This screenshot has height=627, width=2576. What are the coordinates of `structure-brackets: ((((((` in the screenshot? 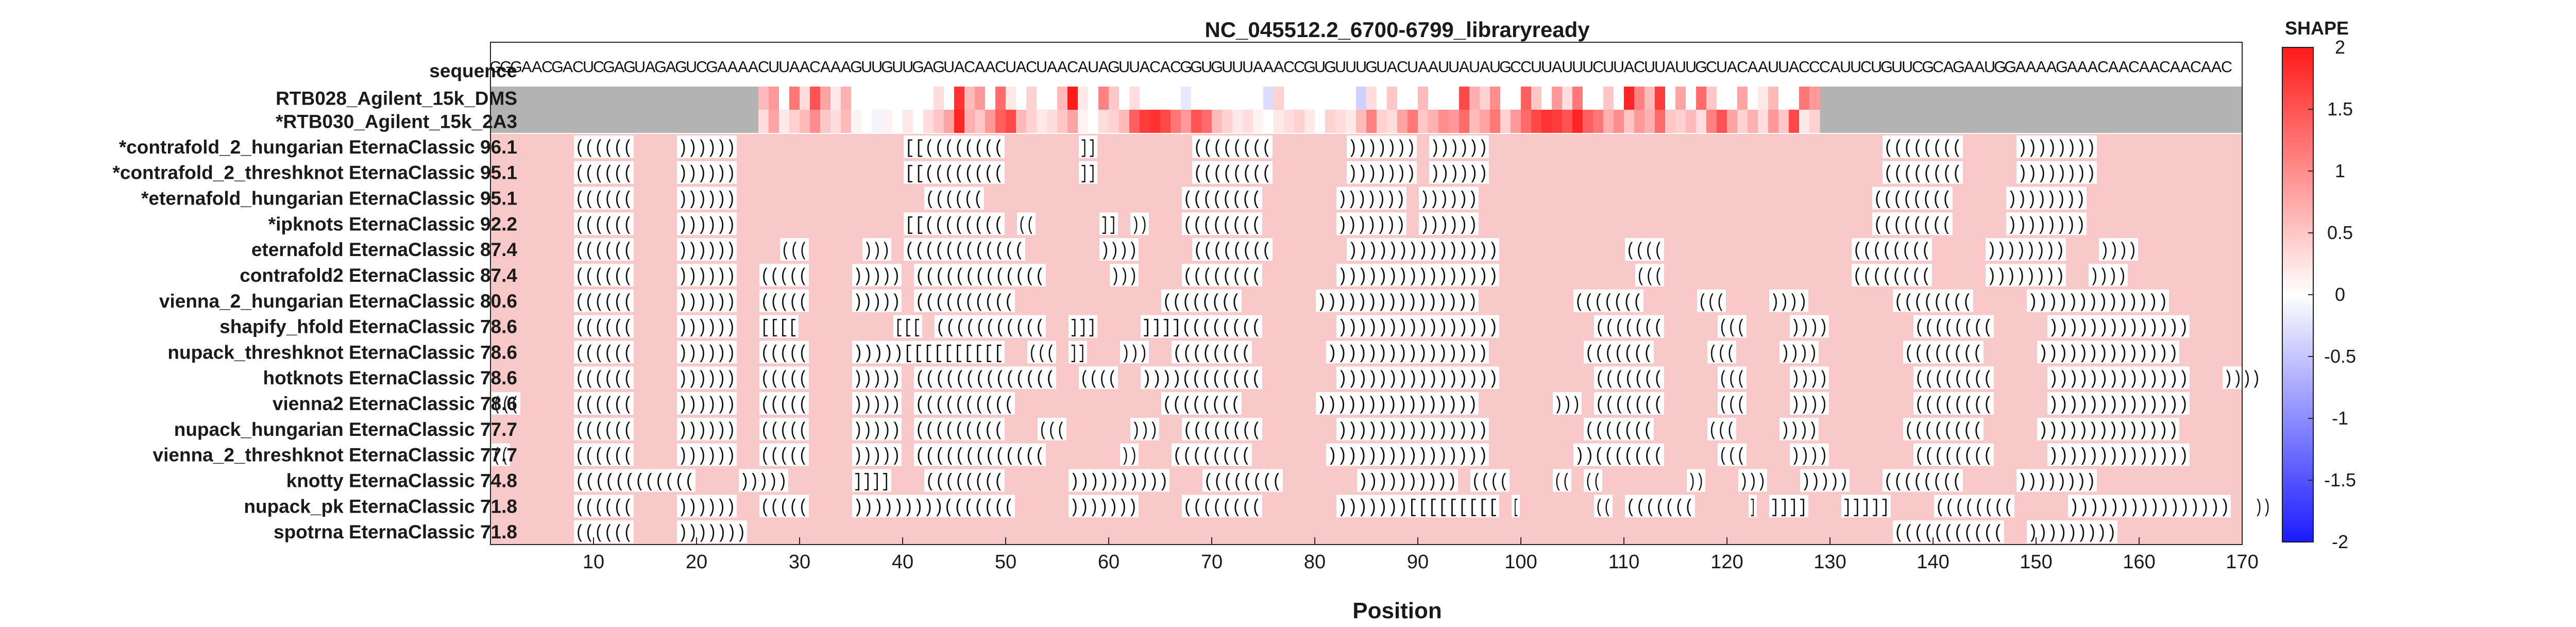 It's located at (604, 508).